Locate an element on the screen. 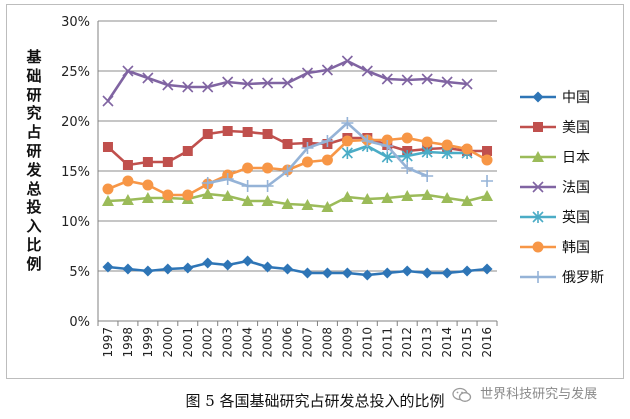 Image resolution: width=630 pixels, height=419 pixels. legend-item-1: 美国 is located at coordinates (555, 128).